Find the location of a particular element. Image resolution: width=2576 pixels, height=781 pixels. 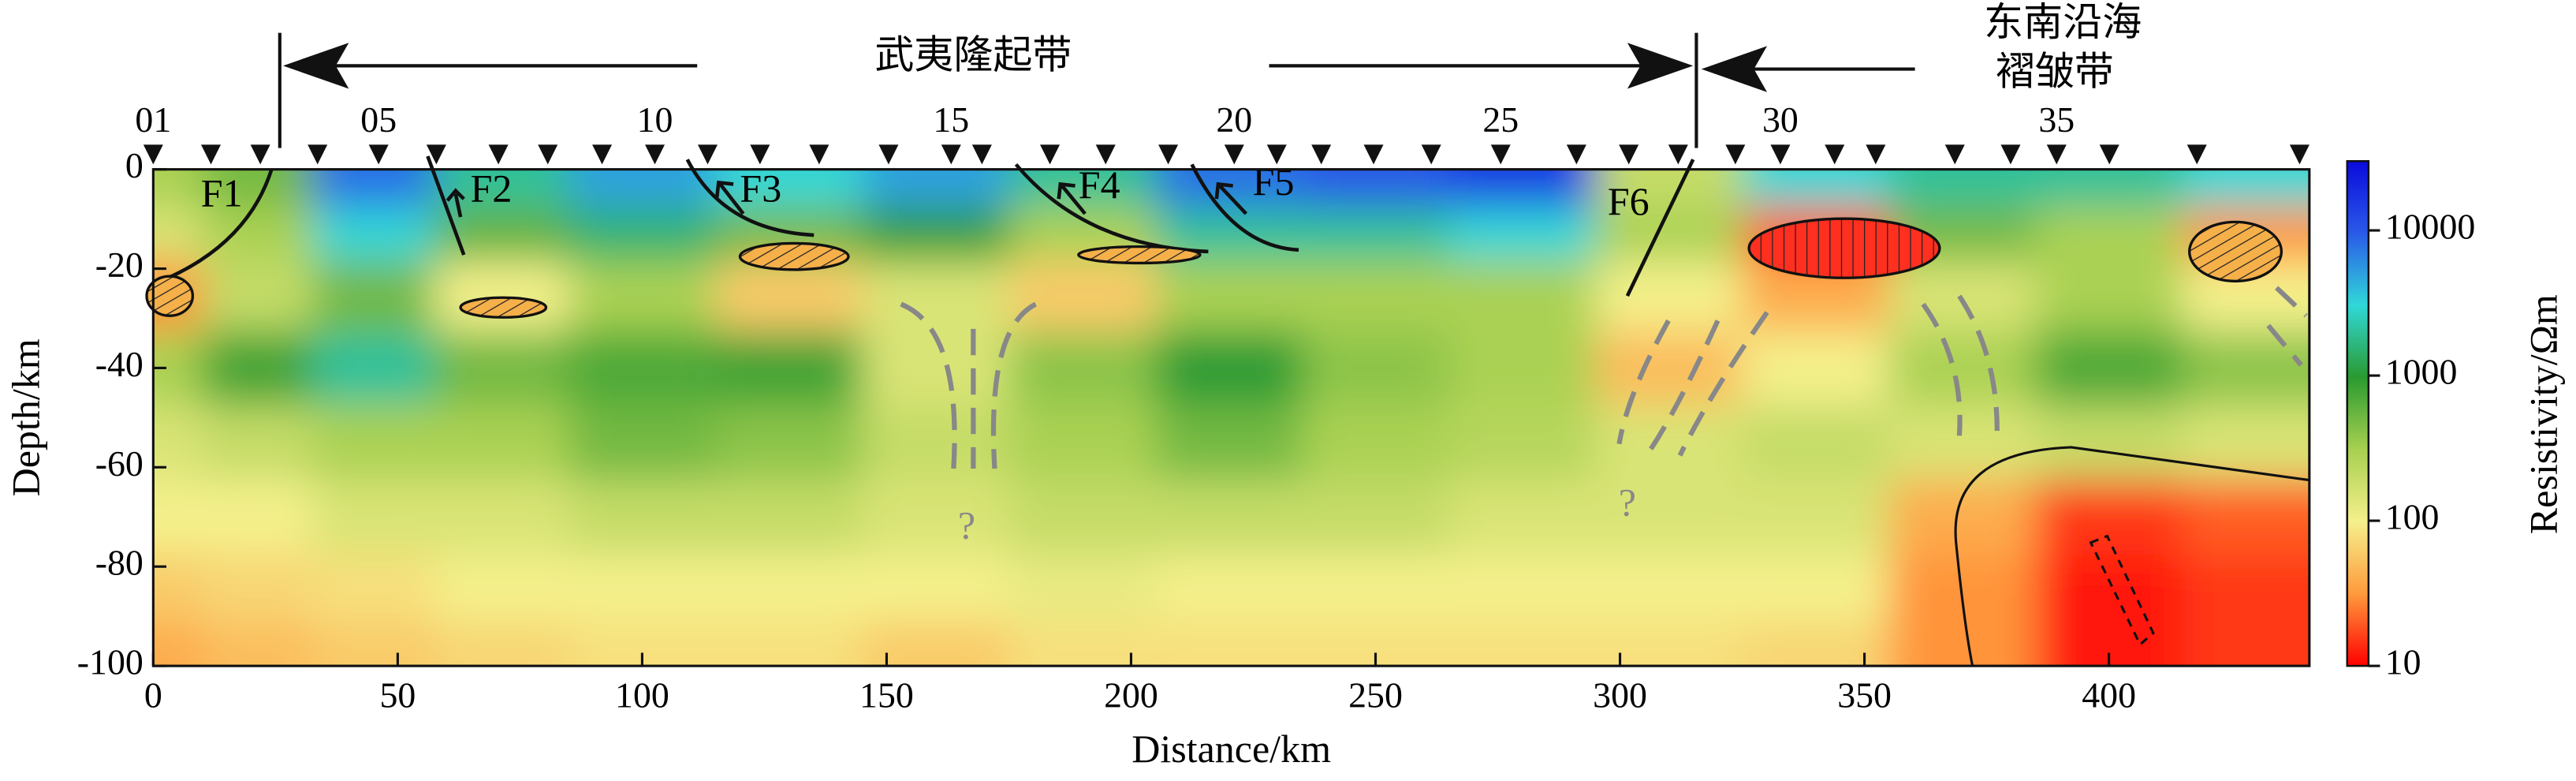

belt-label: 武夷隆起带 is located at coordinates (973, 55).